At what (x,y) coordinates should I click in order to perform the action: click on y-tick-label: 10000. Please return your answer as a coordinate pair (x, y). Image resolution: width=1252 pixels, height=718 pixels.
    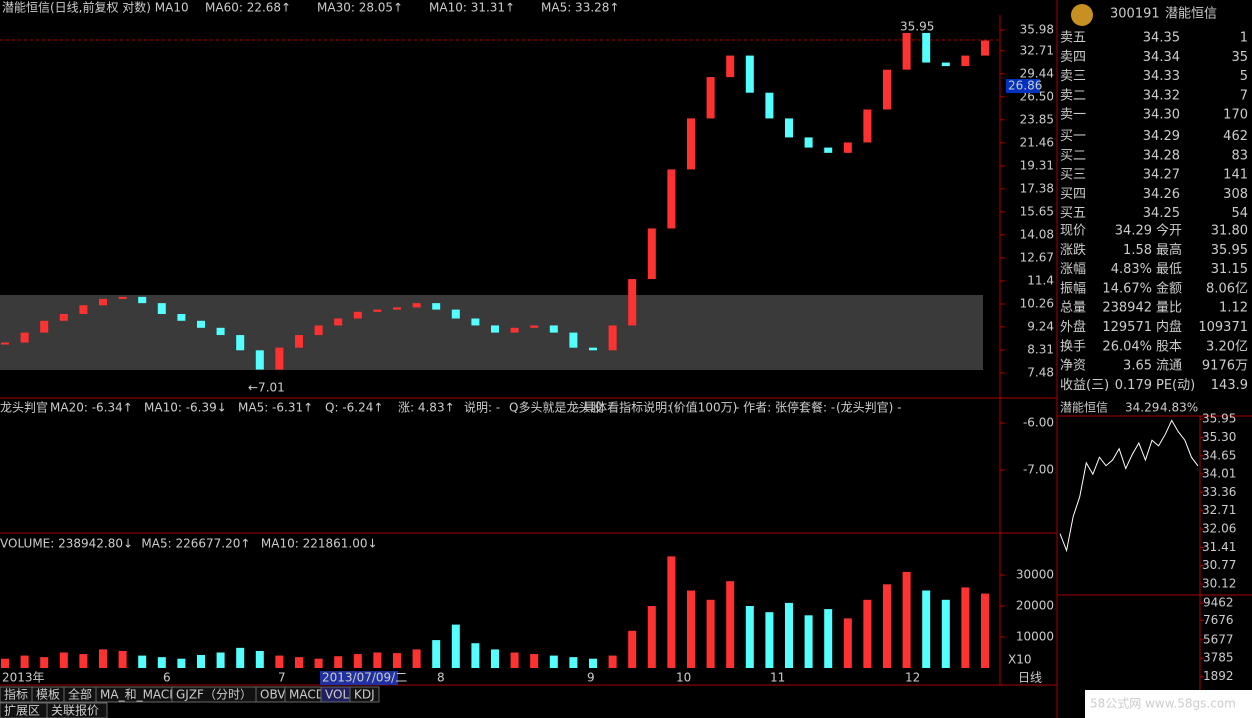
    Looking at the image, I should click on (1035, 637).